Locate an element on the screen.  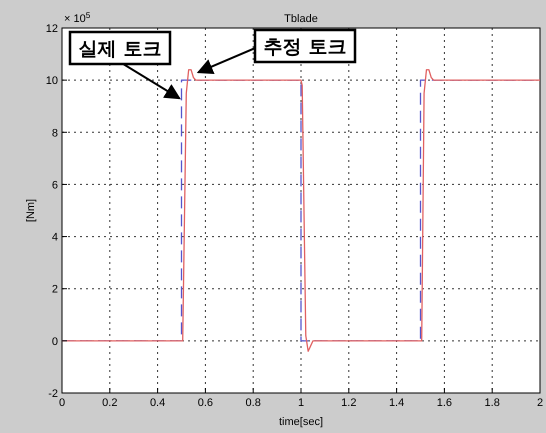
y-tick-label: 0 is located at coordinates (55, 342).